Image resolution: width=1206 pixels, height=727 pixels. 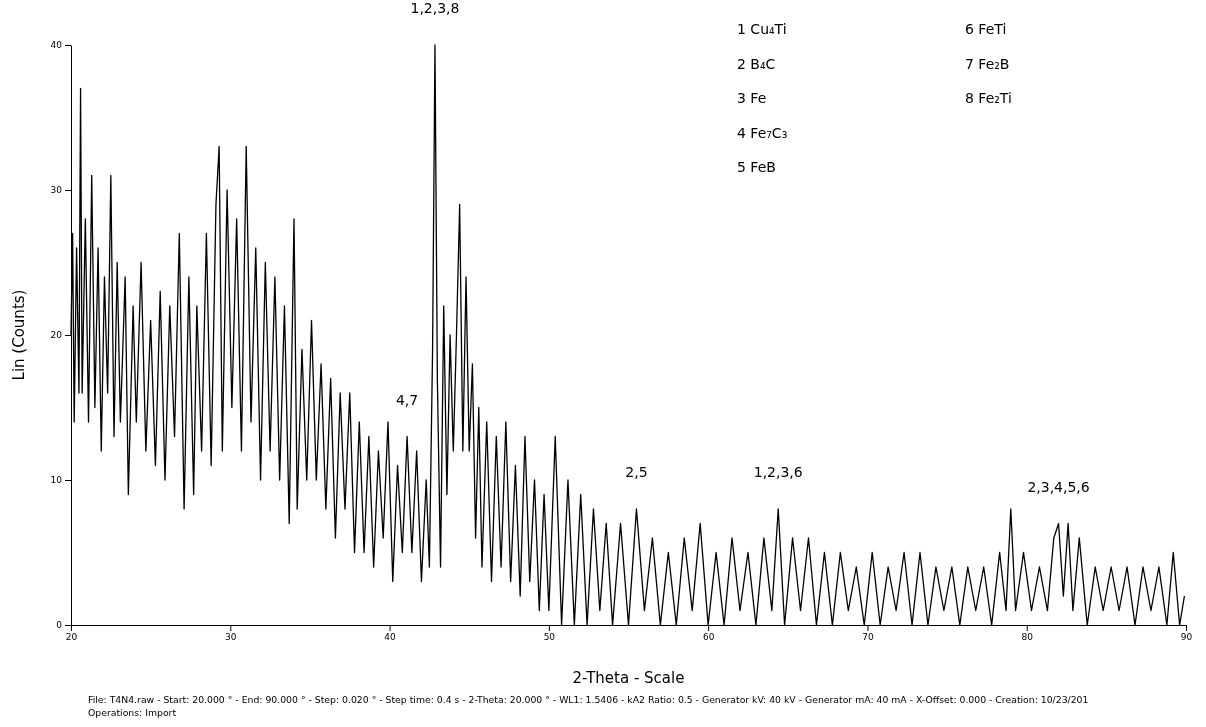 I want to click on annotation: 7 Fe₂B, so click(x=987, y=63).